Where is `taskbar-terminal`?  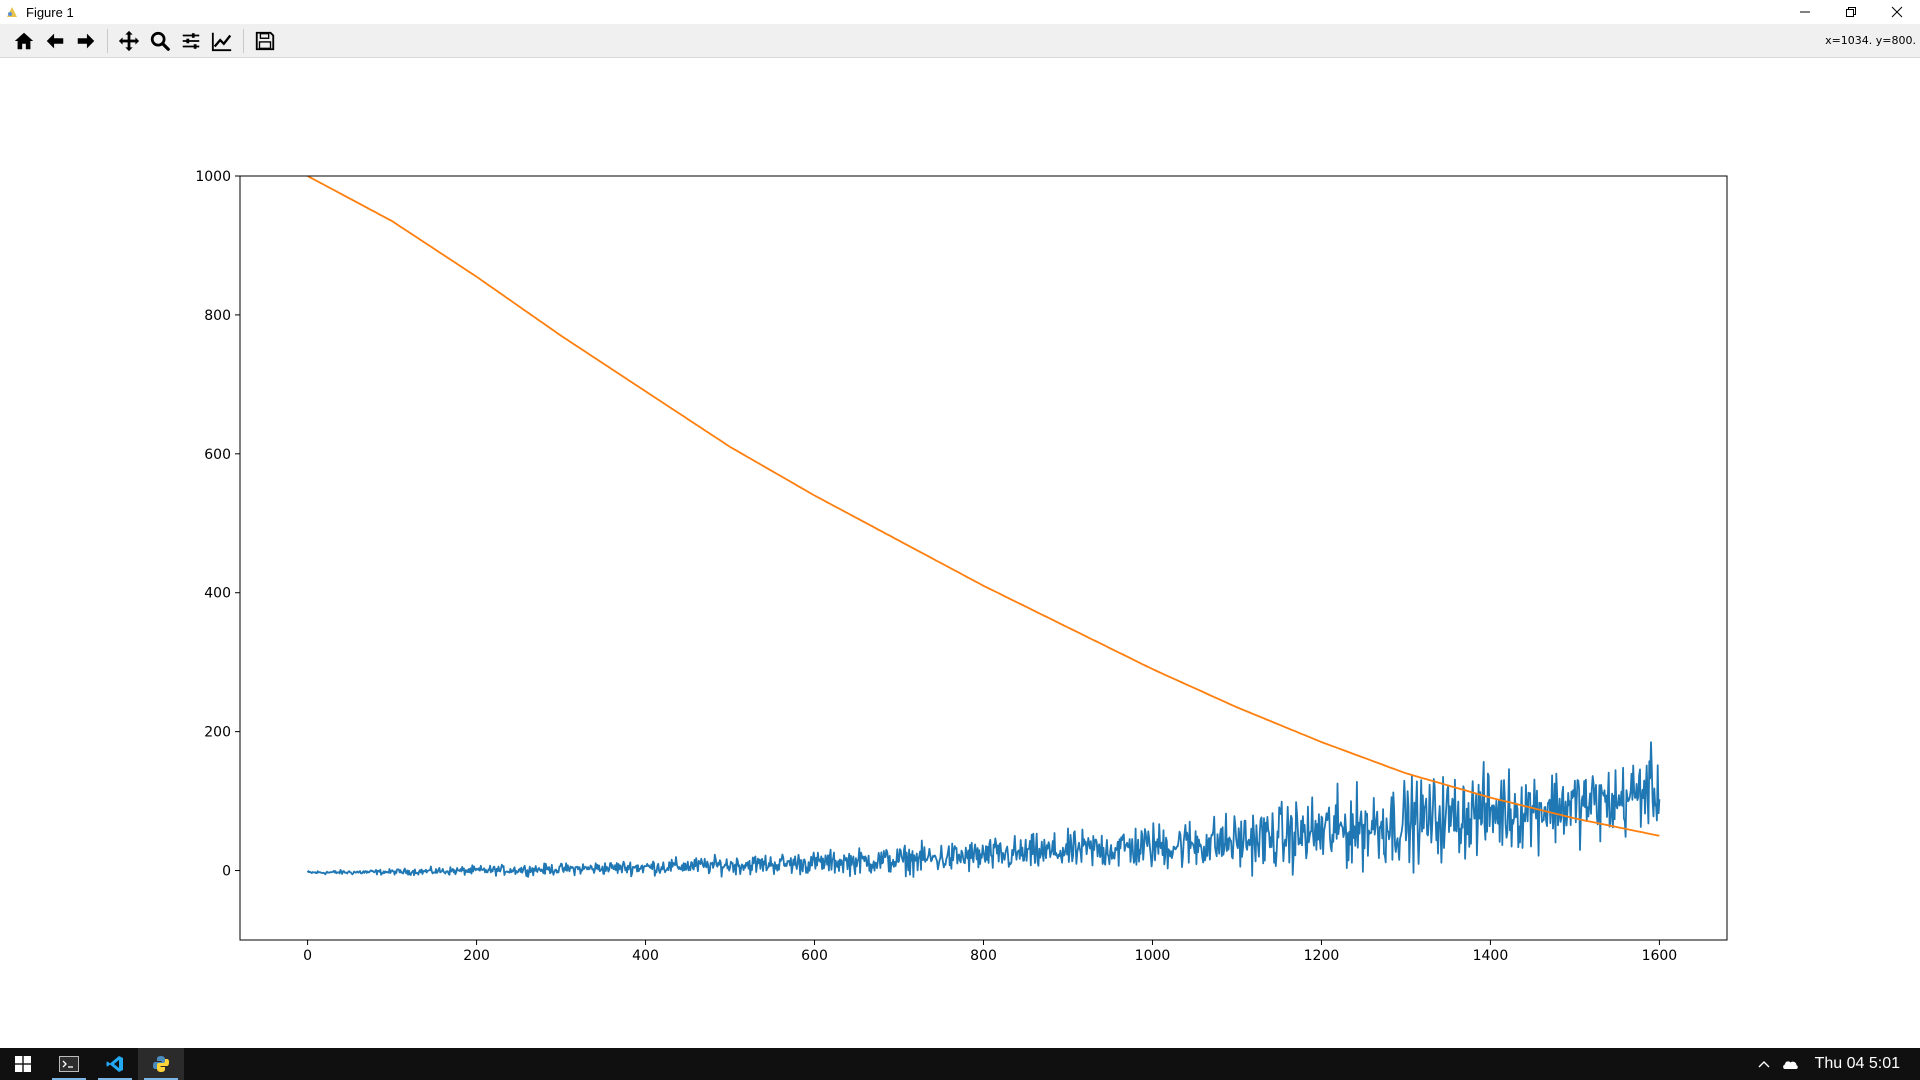
taskbar-terminal is located at coordinates (69, 1064).